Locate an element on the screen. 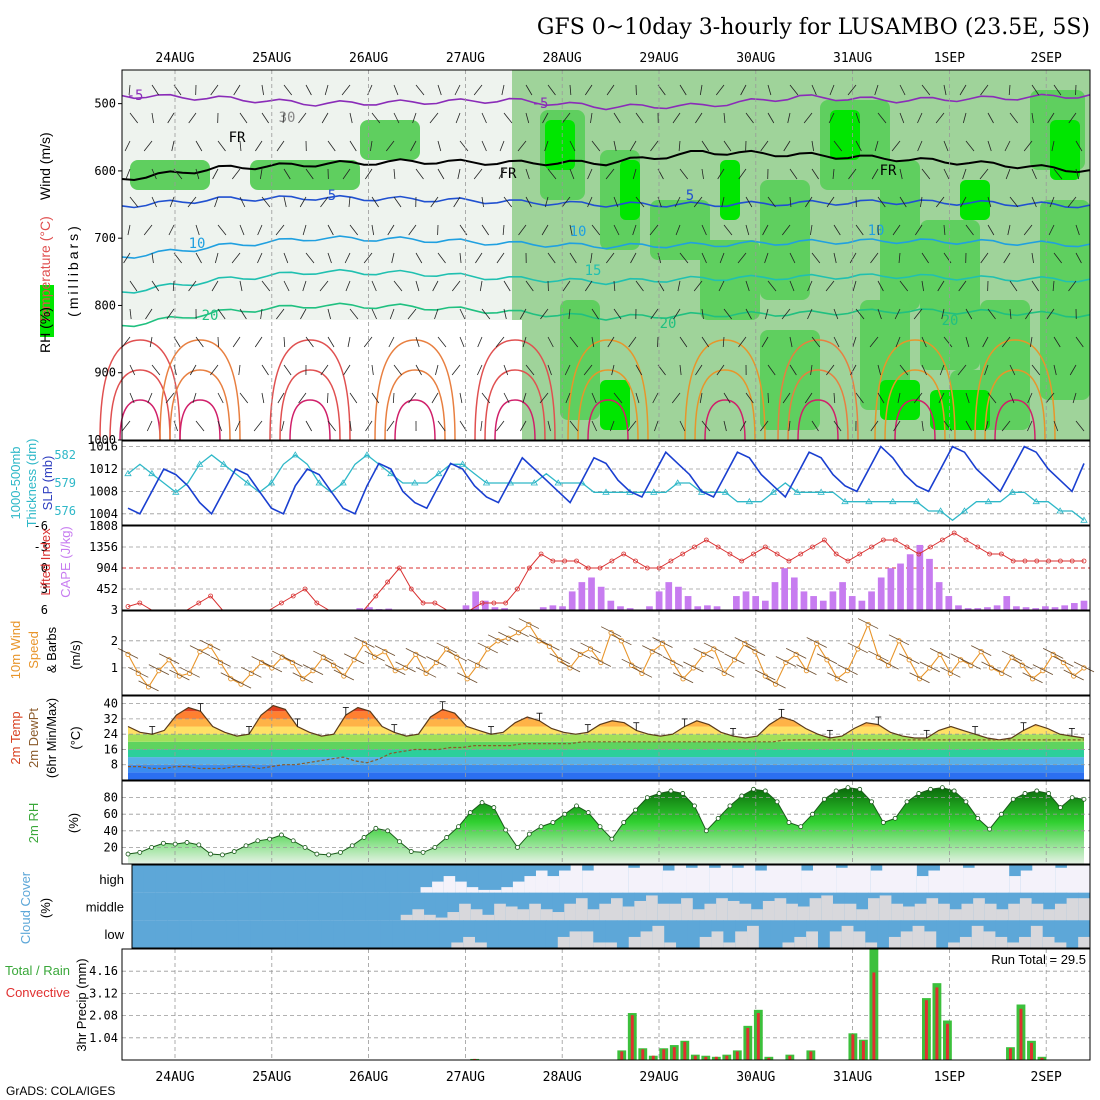  slp-thickness-panel: 1004 1008 1012 1016 576 579 582 is located at coordinates (572, 483).